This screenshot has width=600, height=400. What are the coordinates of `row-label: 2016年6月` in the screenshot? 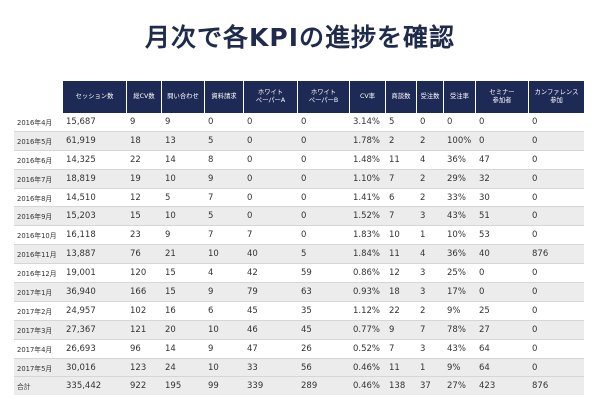 It's located at (38, 160).